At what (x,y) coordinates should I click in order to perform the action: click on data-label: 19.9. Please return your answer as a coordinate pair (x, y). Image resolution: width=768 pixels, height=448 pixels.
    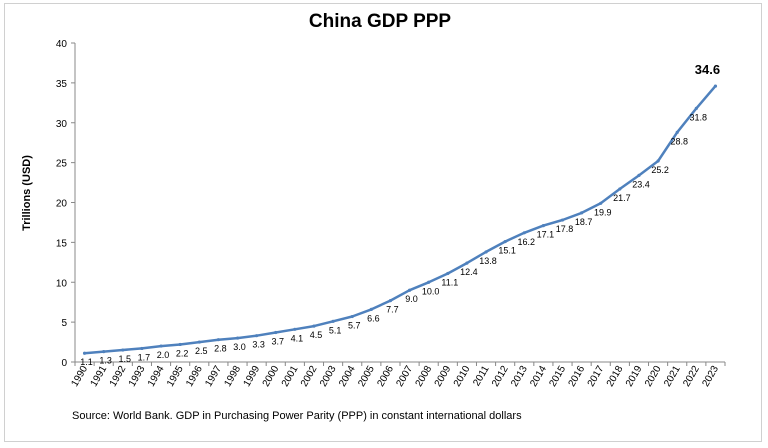
    Looking at the image, I should click on (603, 212).